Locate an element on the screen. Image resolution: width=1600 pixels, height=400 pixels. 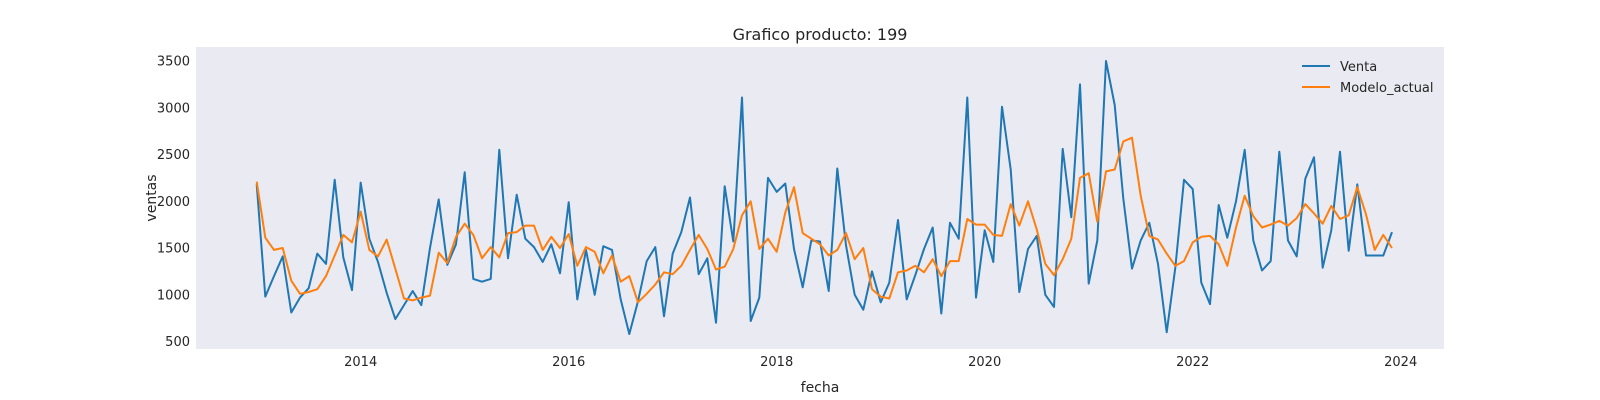
x-tick-label: 2016 is located at coordinates (568, 362).